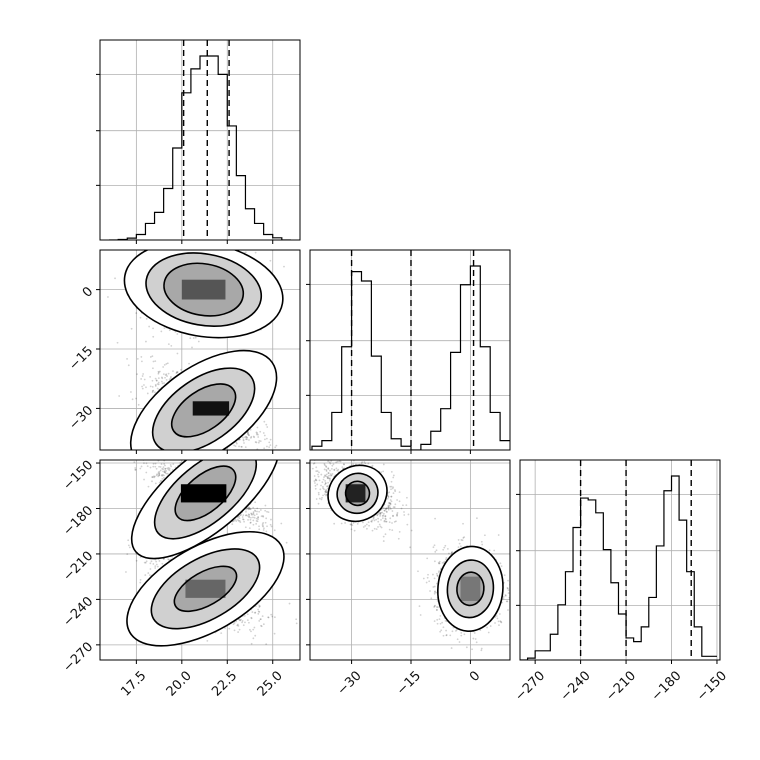 The width and height of the screenshot is (760, 760). I want to click on contour-line, so click(203, 408).